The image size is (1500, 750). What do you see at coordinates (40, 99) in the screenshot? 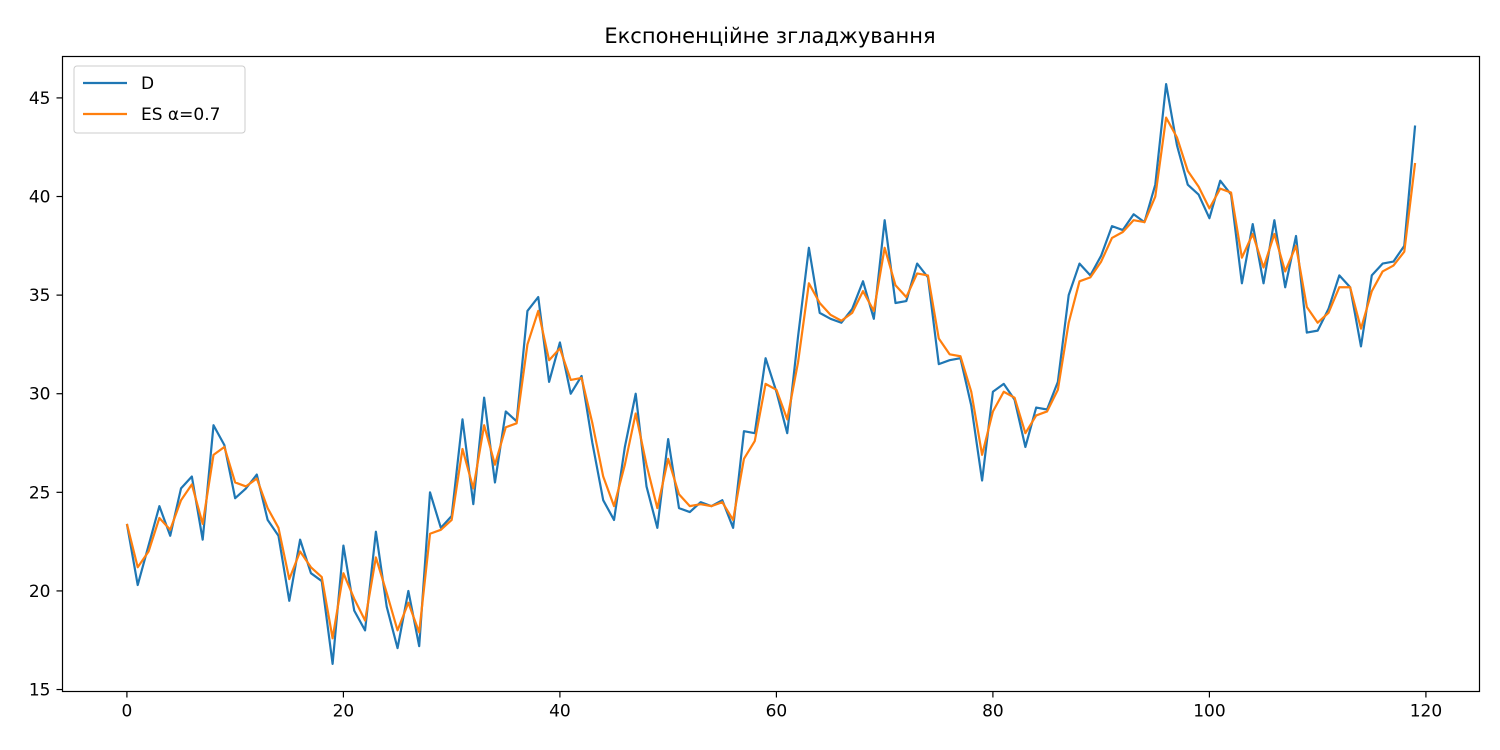
I see `y-tick-label: 45` at bounding box center [40, 99].